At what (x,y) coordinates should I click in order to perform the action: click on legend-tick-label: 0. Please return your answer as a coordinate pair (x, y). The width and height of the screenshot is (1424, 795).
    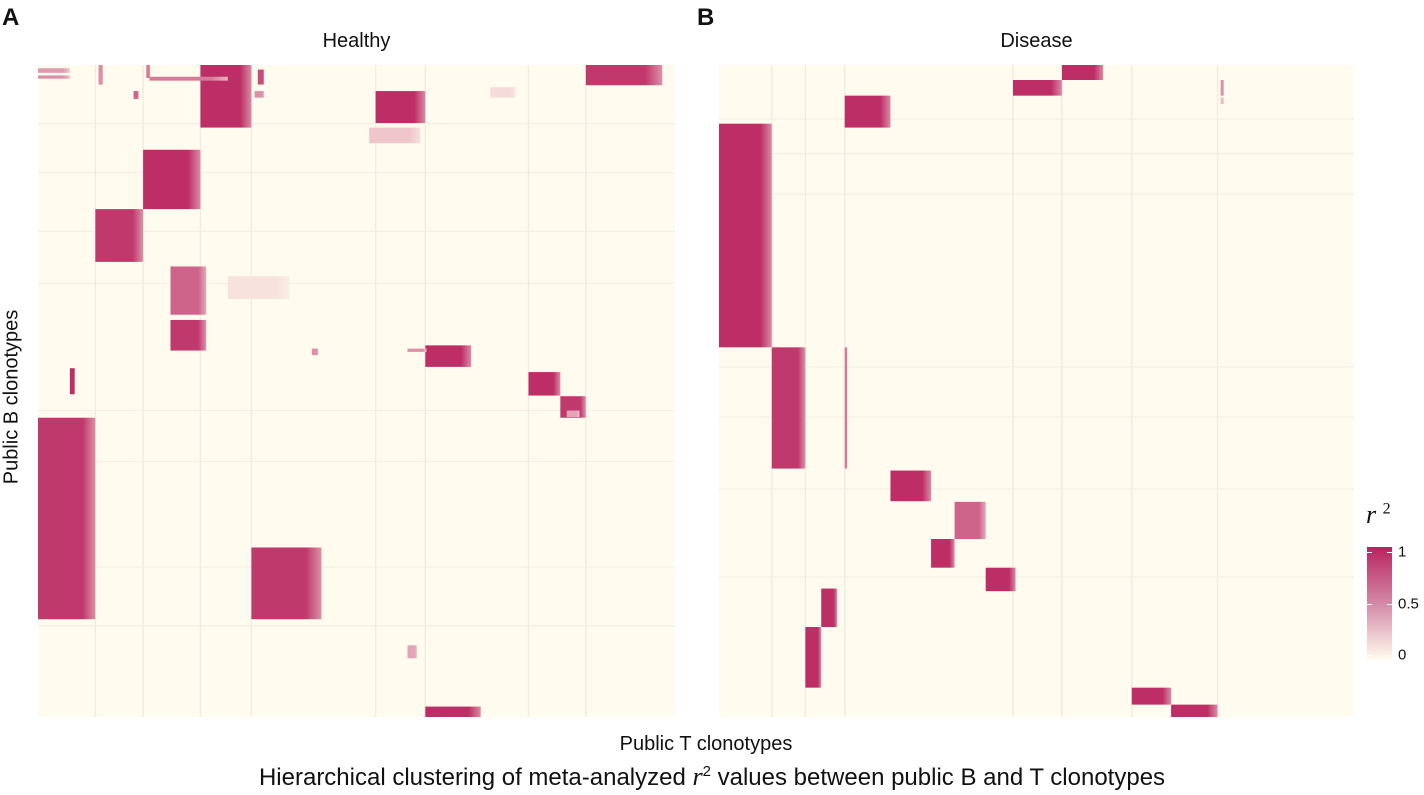
    Looking at the image, I should click on (1402, 655).